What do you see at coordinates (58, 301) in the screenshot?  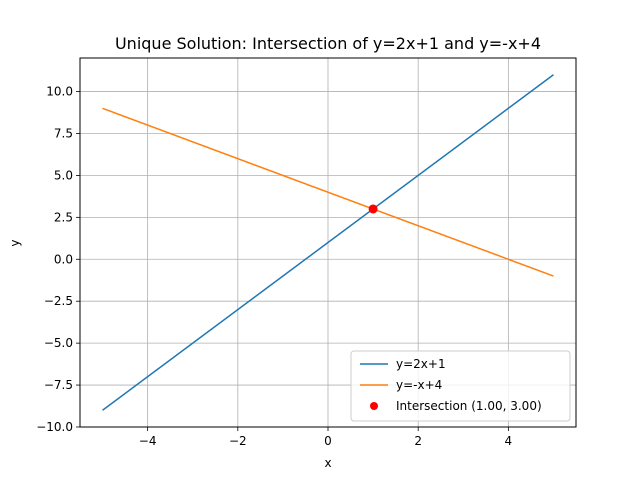 I see `y-tick-label: −2.5` at bounding box center [58, 301].